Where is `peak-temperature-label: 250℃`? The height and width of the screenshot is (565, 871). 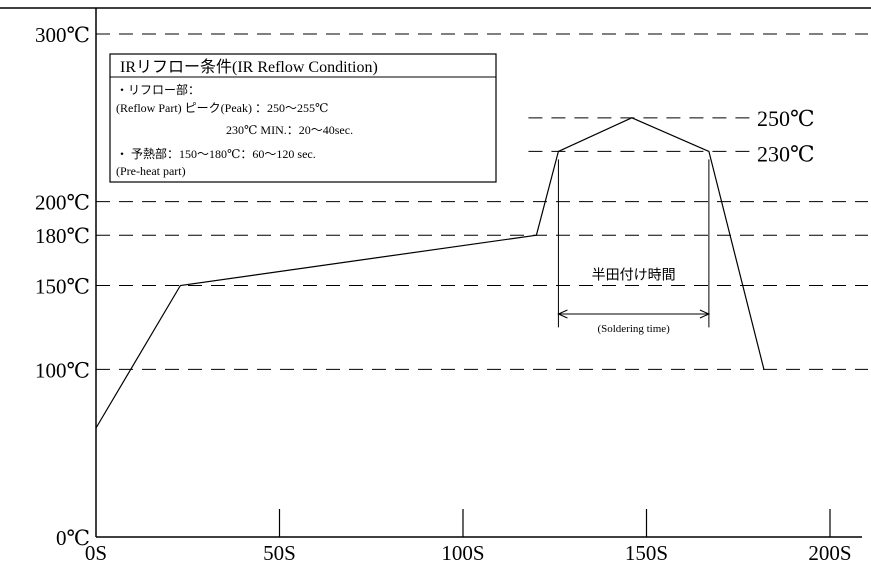 peak-temperature-label: 250℃ is located at coordinates (786, 118).